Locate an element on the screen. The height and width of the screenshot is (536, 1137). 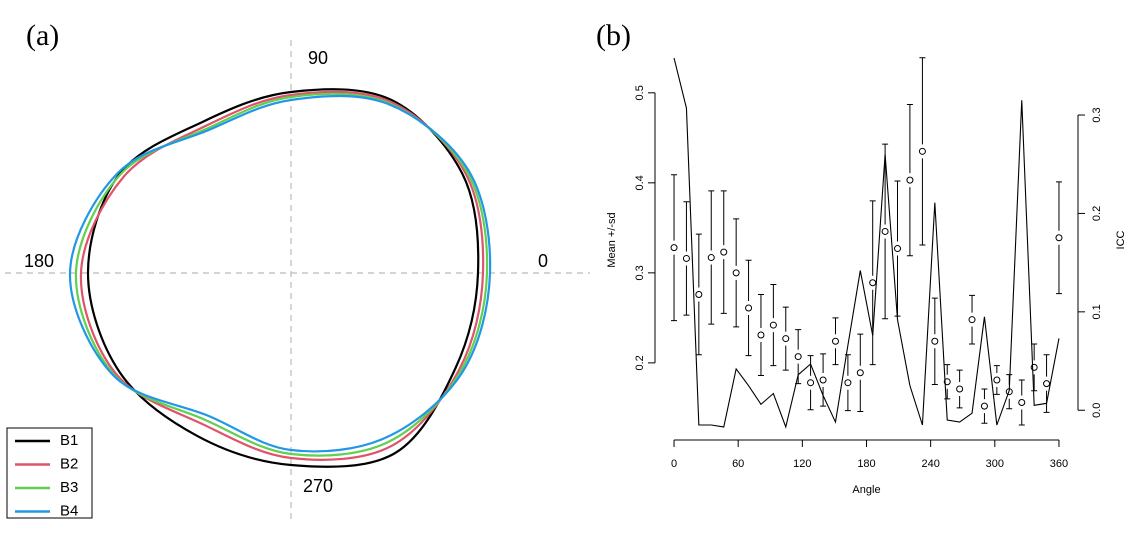
legend-label: B2 is located at coordinates (69, 463).